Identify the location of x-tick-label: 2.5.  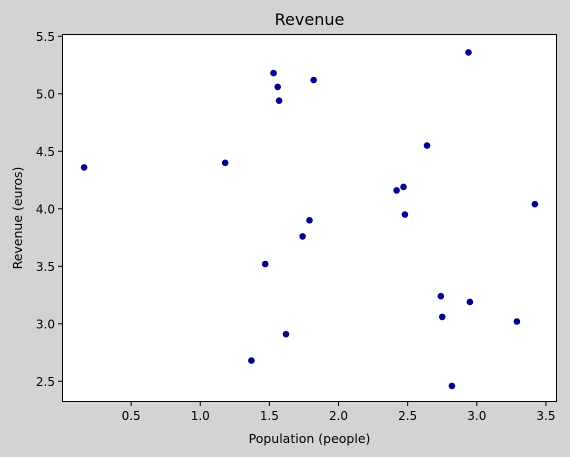
(407, 416).